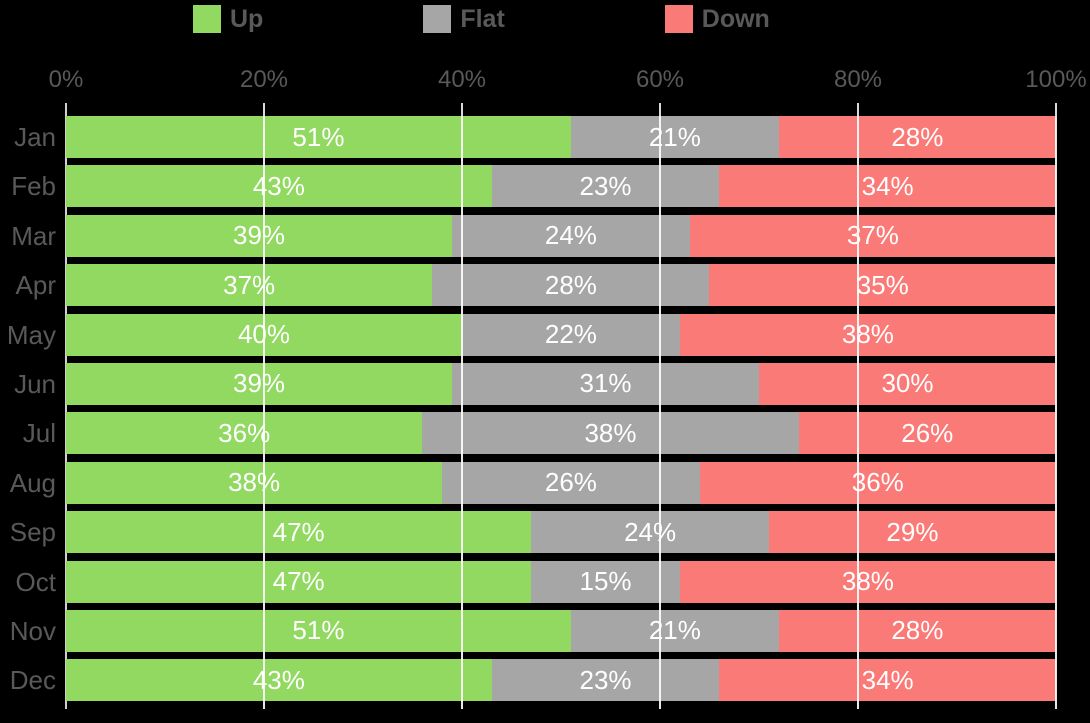 The image size is (1090, 723). What do you see at coordinates (249, 285) in the screenshot?
I see `bar-segment-up: 37%` at bounding box center [249, 285].